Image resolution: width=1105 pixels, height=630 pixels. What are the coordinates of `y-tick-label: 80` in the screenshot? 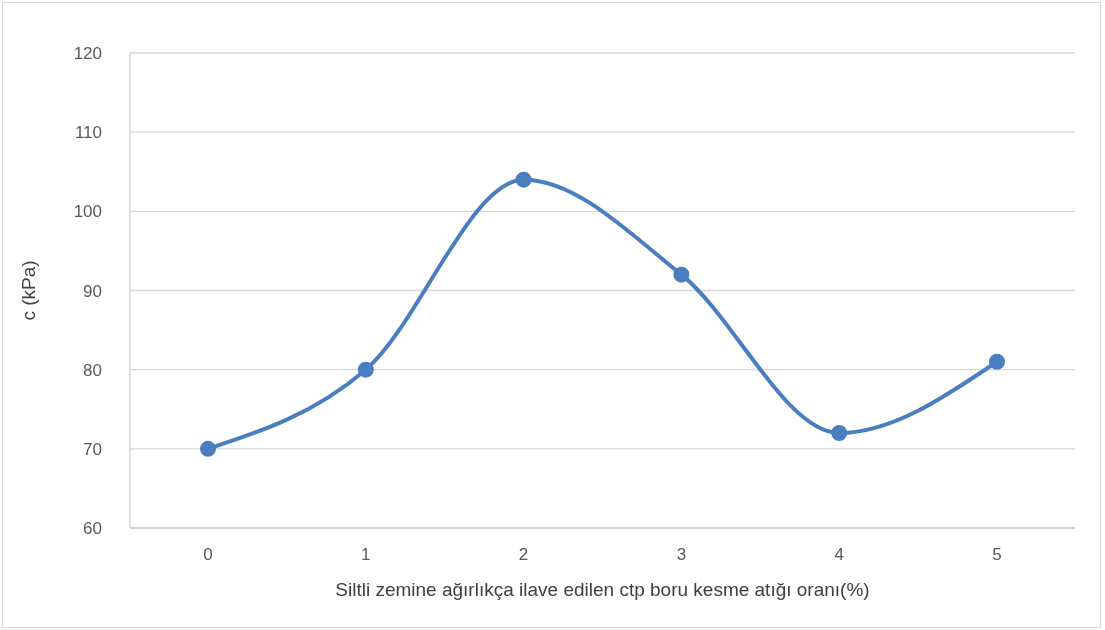 It's located at (92, 370).